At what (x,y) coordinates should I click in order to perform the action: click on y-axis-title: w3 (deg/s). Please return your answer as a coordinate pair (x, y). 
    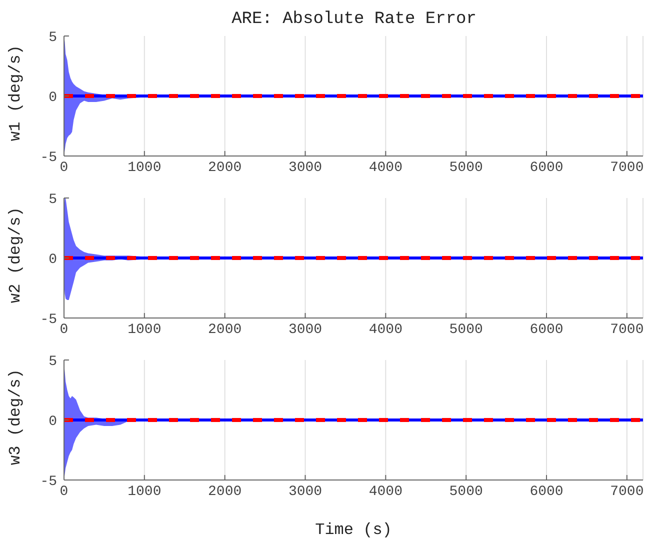
    Looking at the image, I should click on (15, 416).